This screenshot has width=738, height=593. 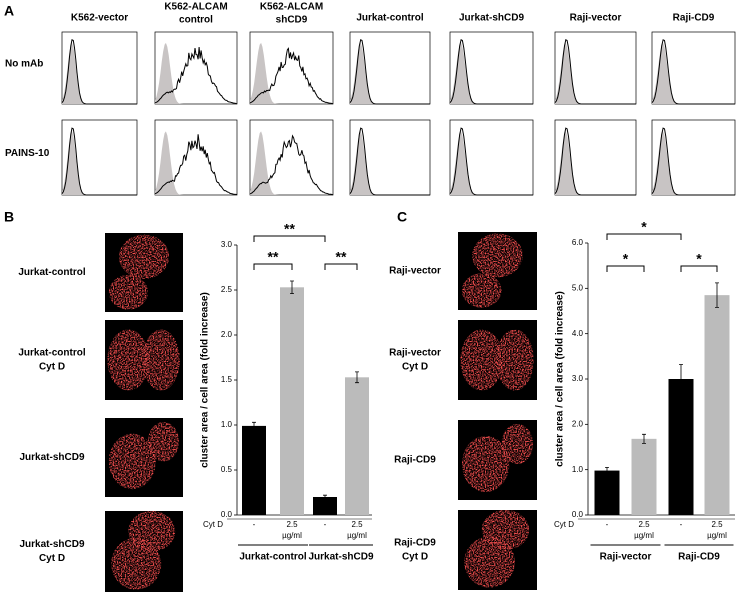 What do you see at coordinates (24, 64) in the screenshot?
I see `row-label: No mAb` at bounding box center [24, 64].